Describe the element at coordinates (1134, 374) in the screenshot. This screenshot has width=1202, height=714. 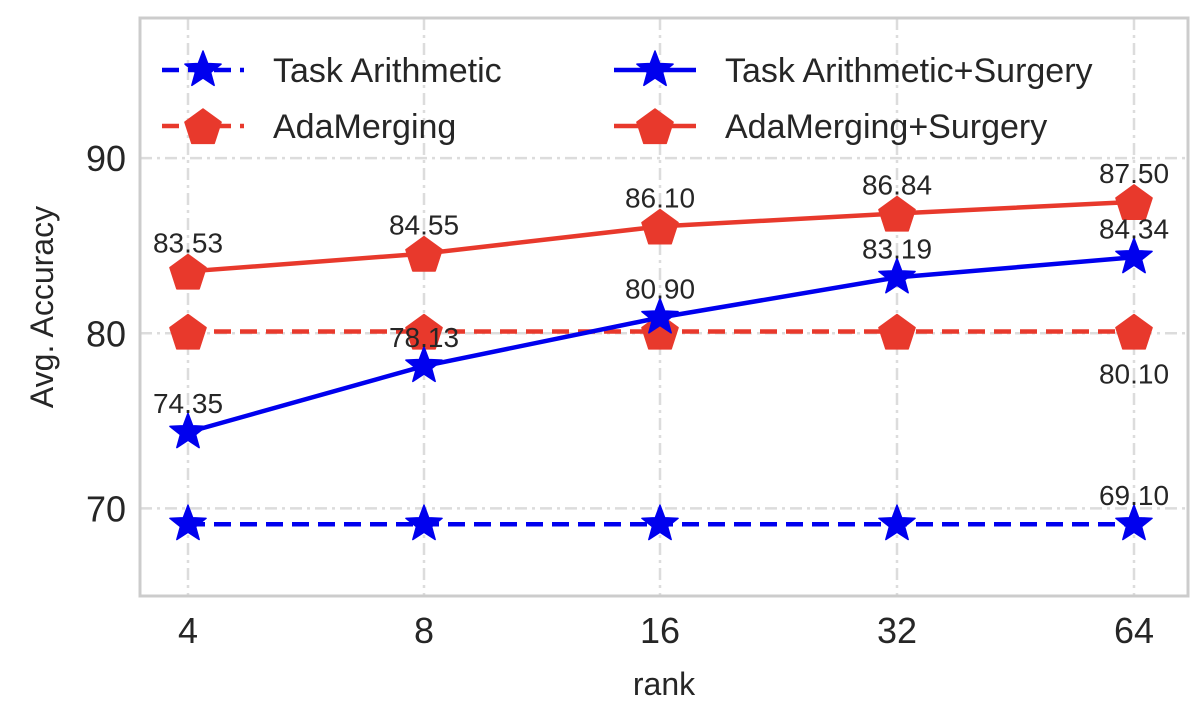
I see `data-label: 80.10` at that location.